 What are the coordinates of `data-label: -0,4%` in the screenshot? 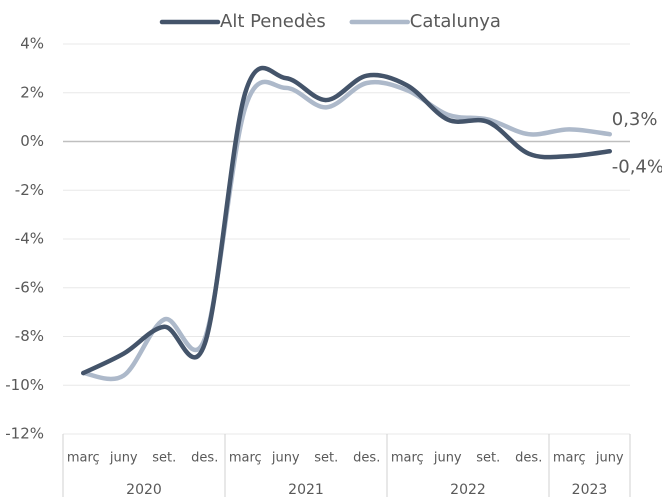 It's located at (637, 166).